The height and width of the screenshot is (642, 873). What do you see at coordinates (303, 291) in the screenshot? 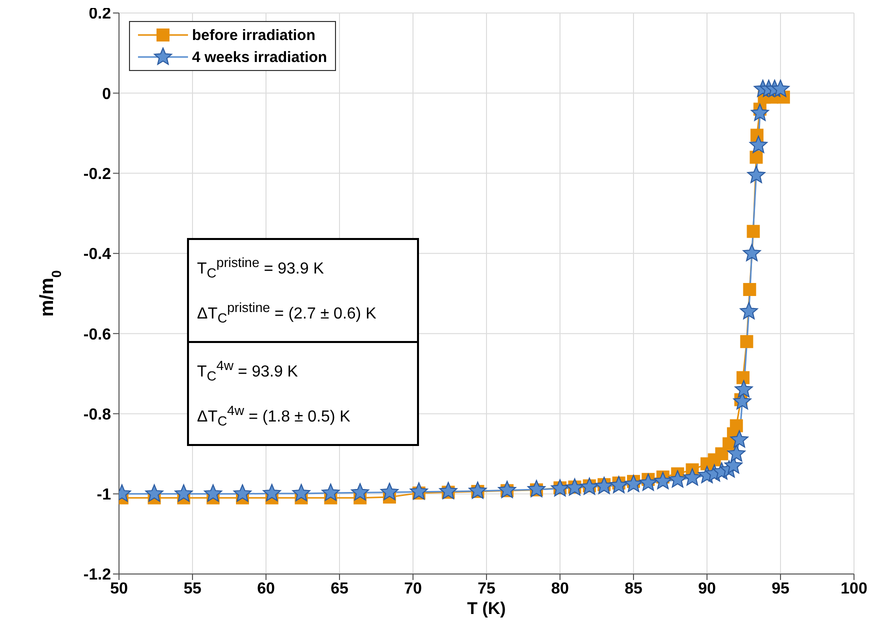
I see `text-box: T$_{C}$$^{pristine}$ = 93.9 K ΔT$_{C}$$^{pristine}$ = (2.7 ± 0.6) K` at bounding box center [303, 291].